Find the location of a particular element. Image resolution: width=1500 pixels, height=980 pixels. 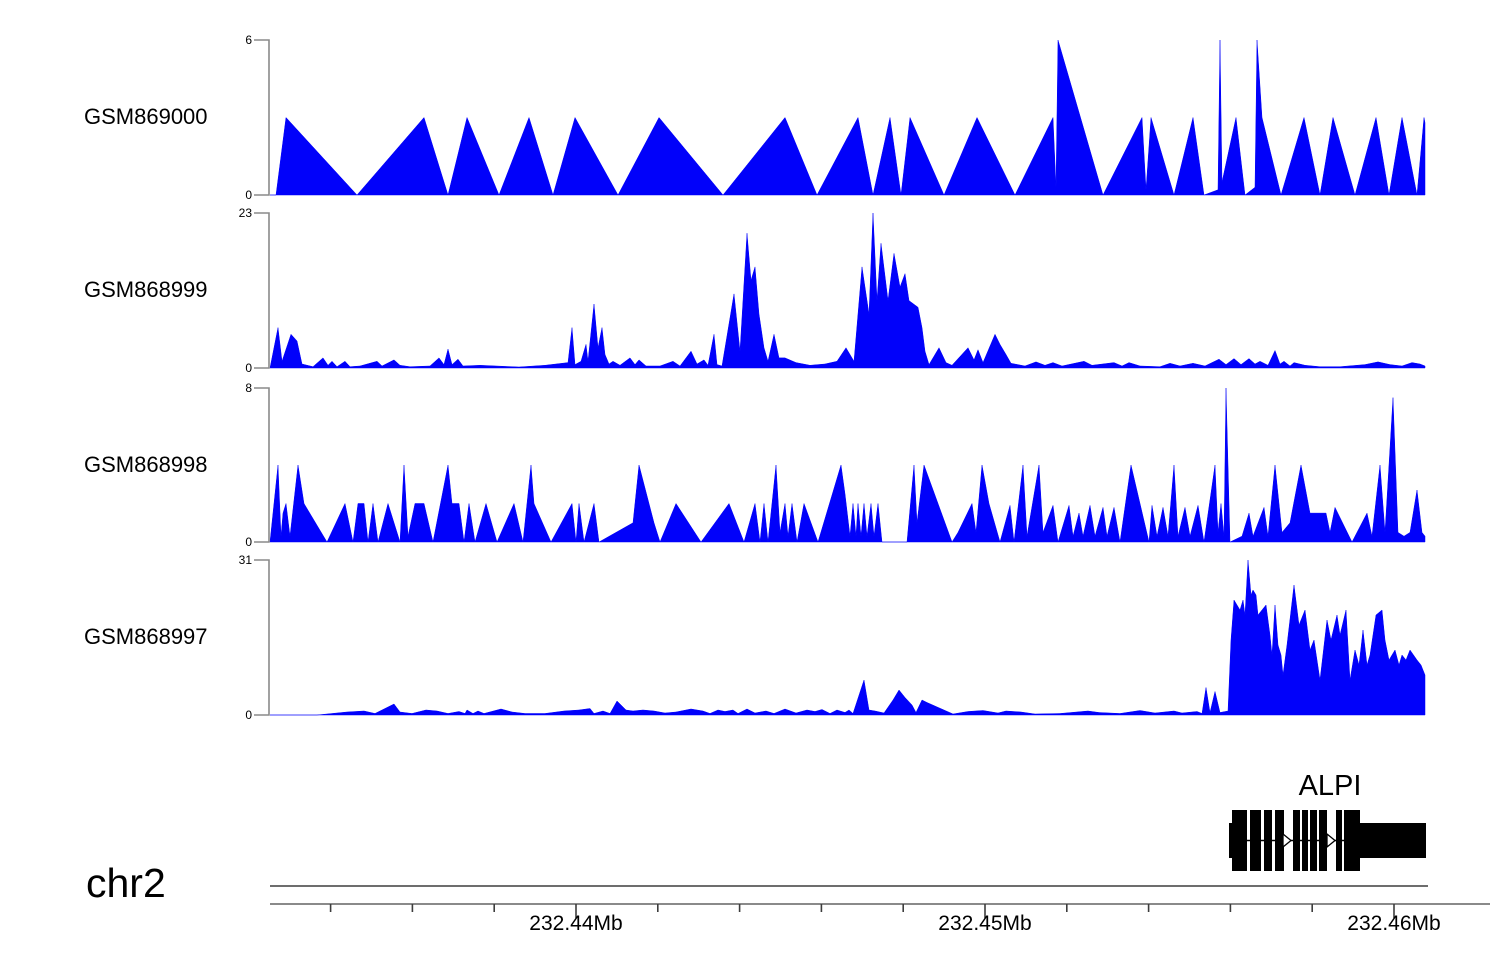

y-max-label-track2: 23 is located at coordinates (245, 213).